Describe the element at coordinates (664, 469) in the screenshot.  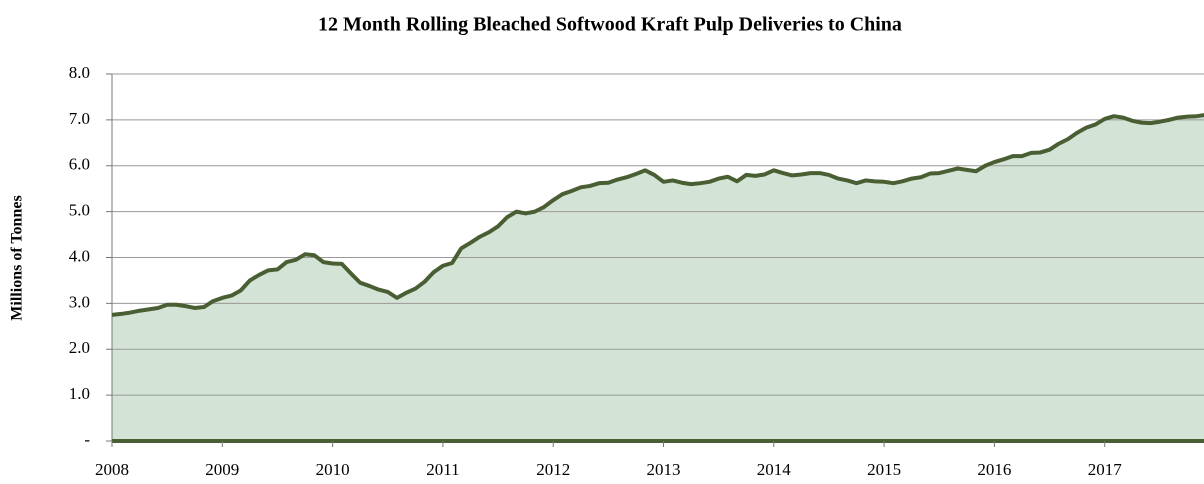
I see `x-tick-label: 2013` at that location.